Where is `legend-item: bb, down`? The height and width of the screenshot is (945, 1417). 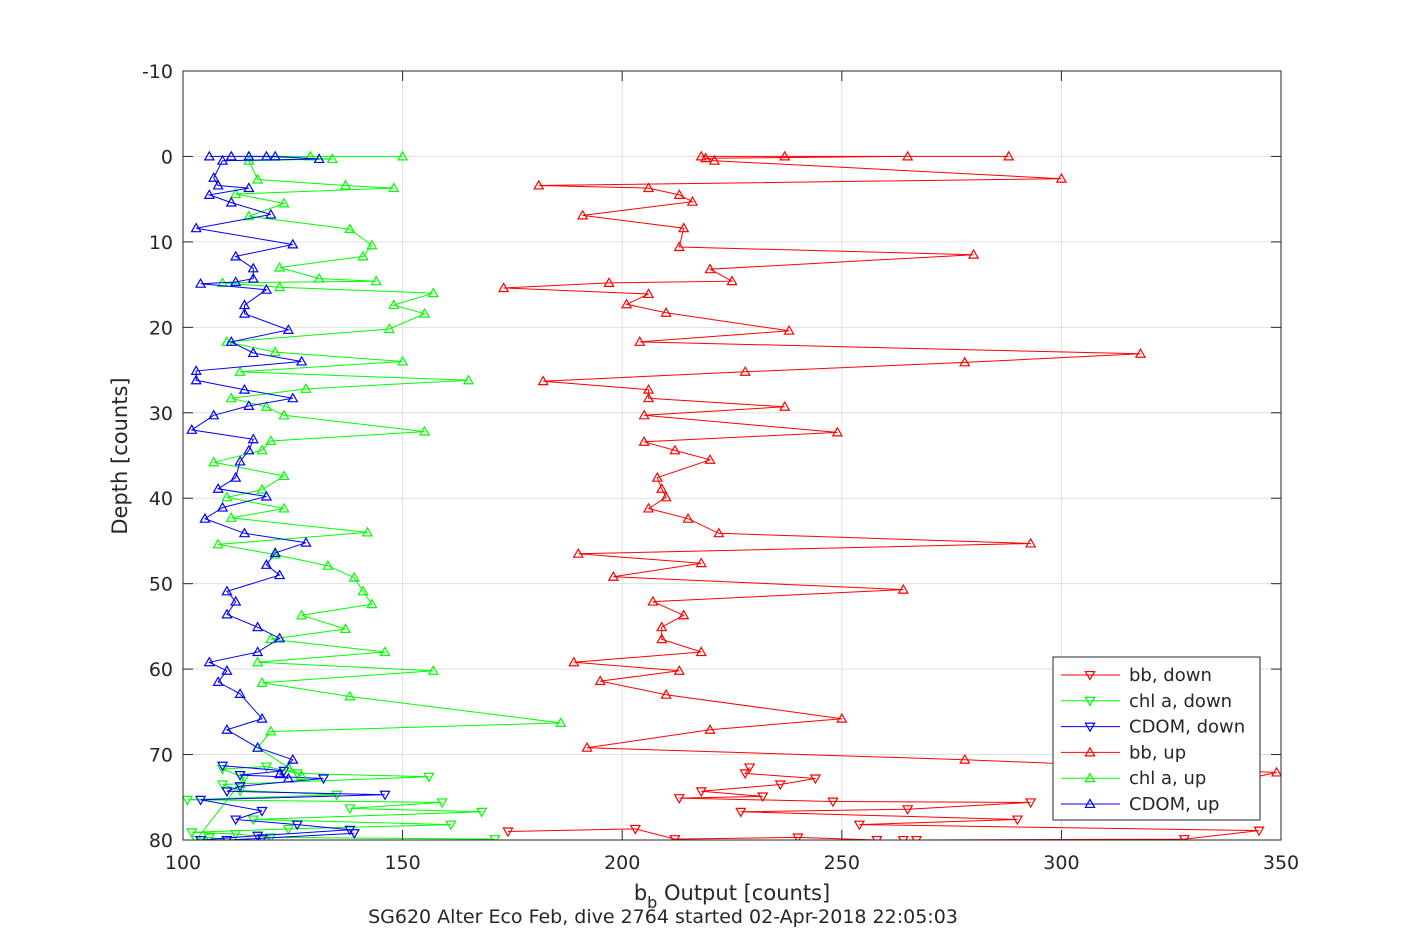
legend-item: bb, down is located at coordinates (1136, 675).